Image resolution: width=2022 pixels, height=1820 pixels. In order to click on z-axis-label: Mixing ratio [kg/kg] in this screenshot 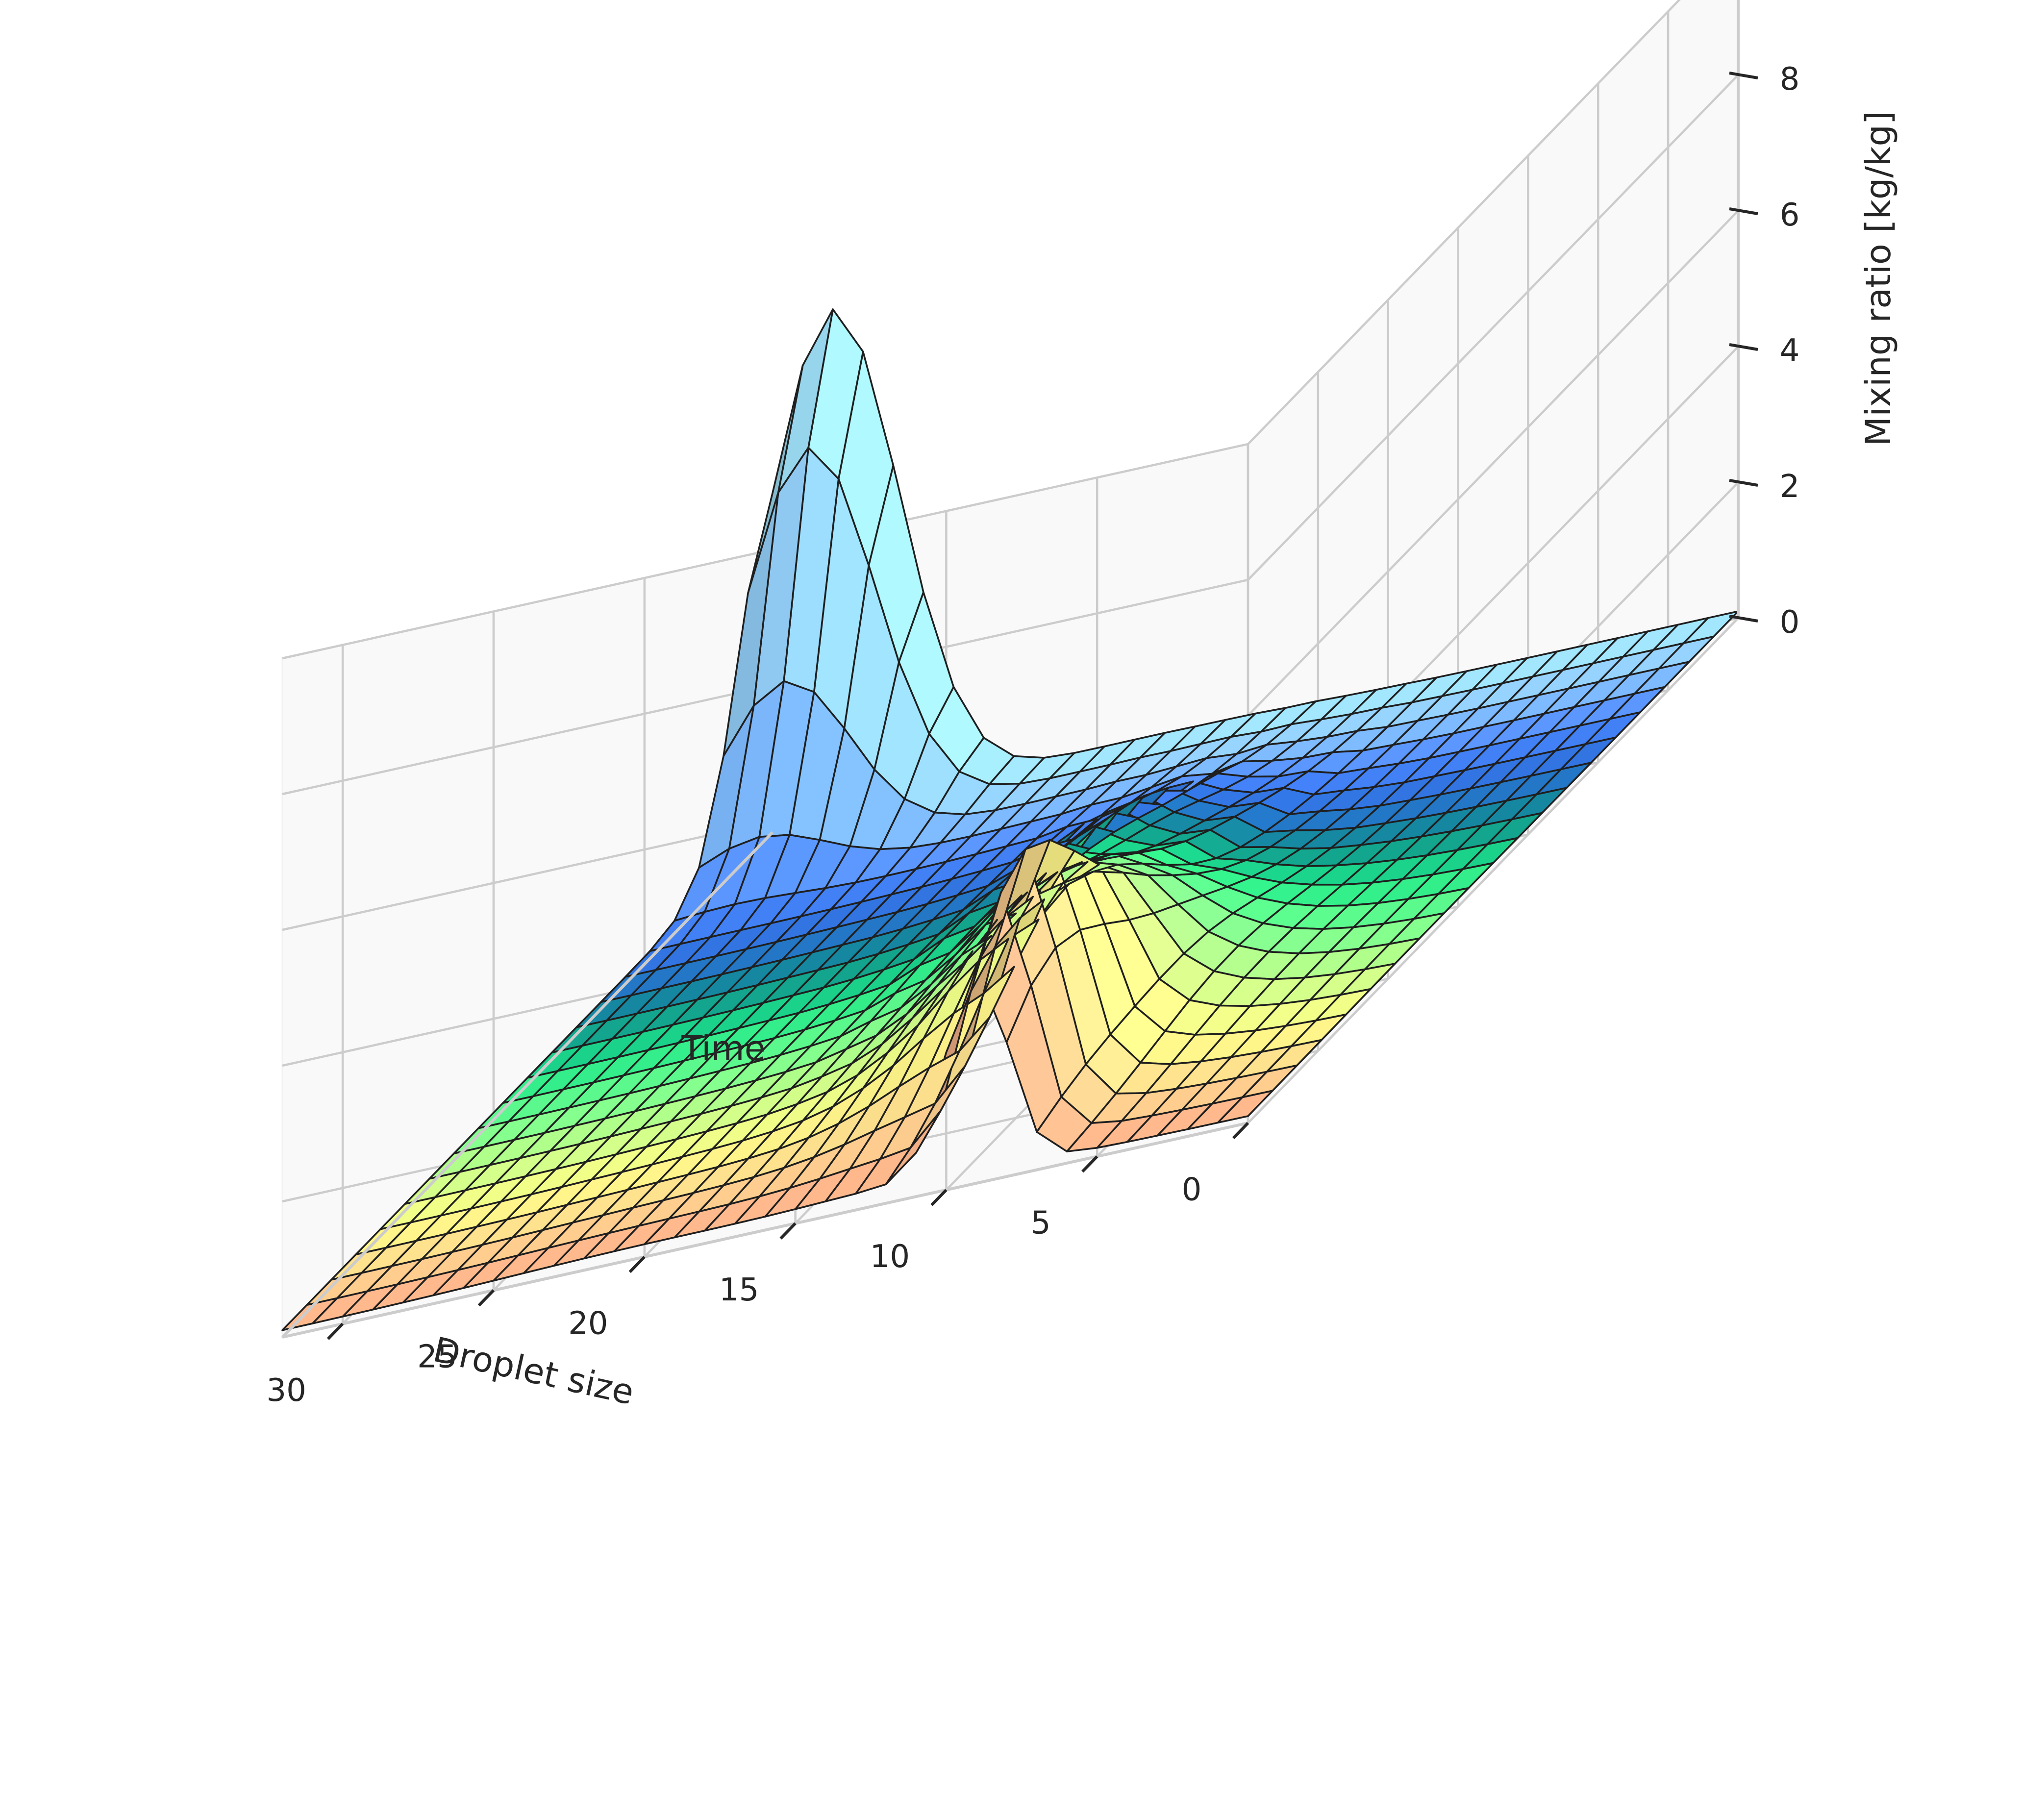, I will do `click(1878, 279)`.